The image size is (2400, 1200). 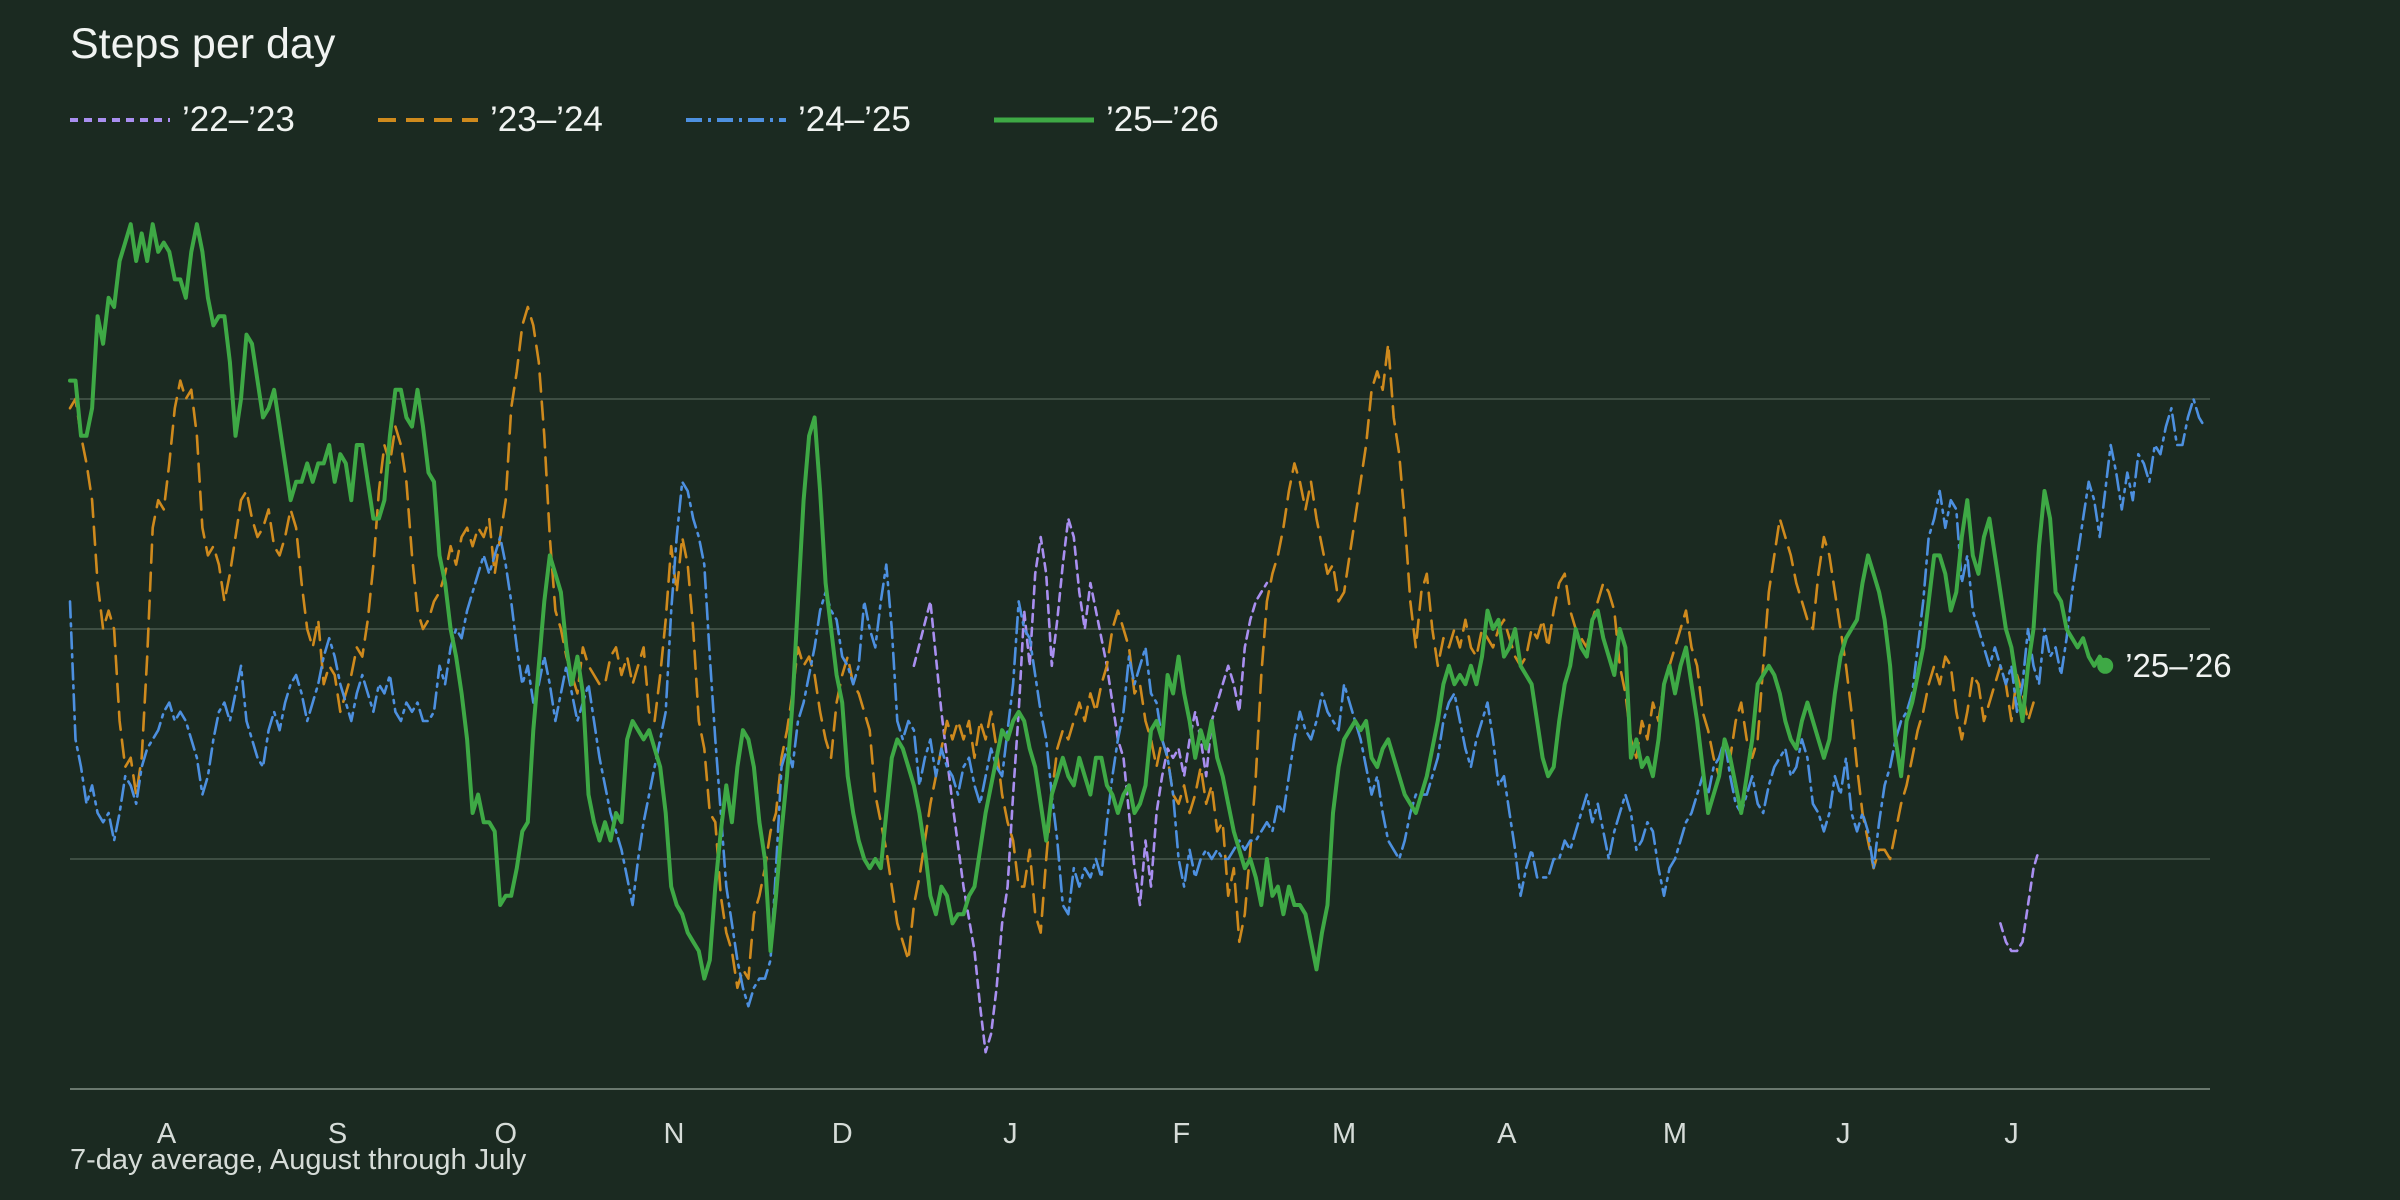 I want to click on chart-subtitle: 7-day average, August through July, so click(x=298, y=1160).